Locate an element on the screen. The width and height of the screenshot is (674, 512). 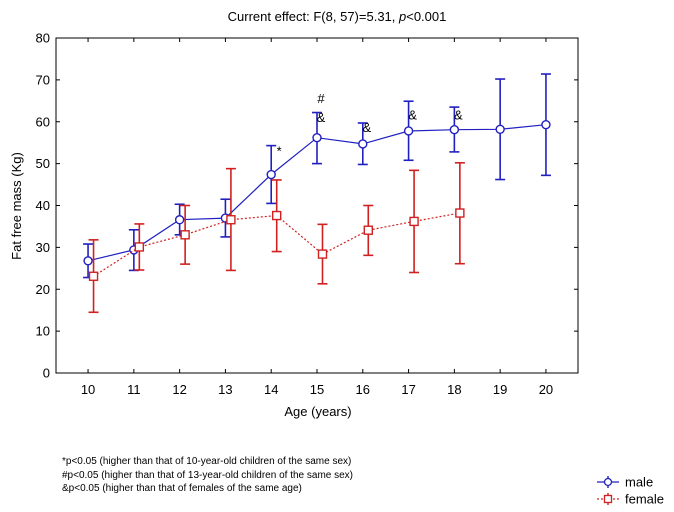
x-tick-label: 18 is located at coordinates (454, 389).